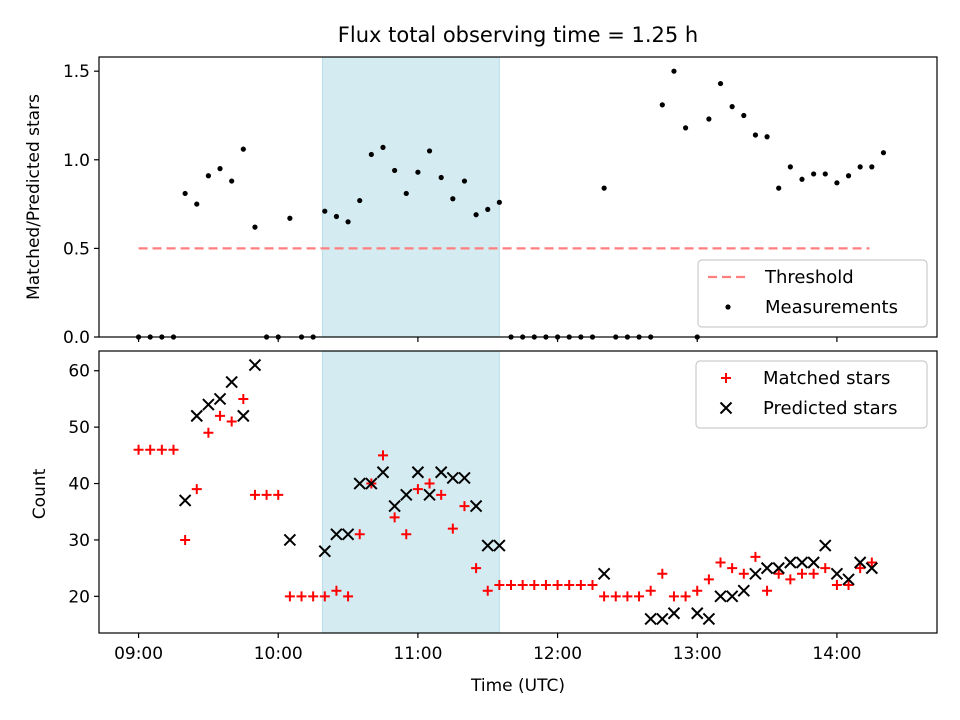 This screenshot has height=720, width=960. What do you see at coordinates (557, 654) in the screenshot?
I see `x-tick-label: 12:00` at bounding box center [557, 654].